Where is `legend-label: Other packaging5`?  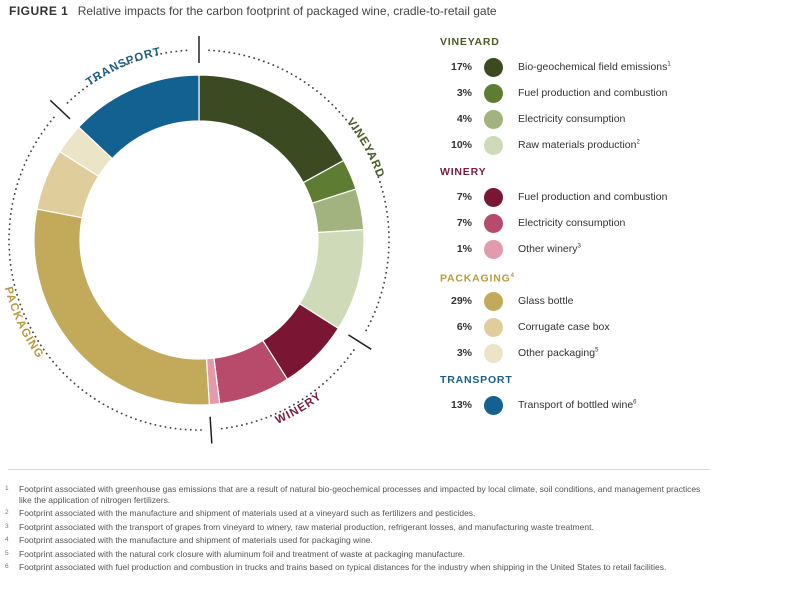 legend-label: Other packaging5 is located at coordinates (558, 353).